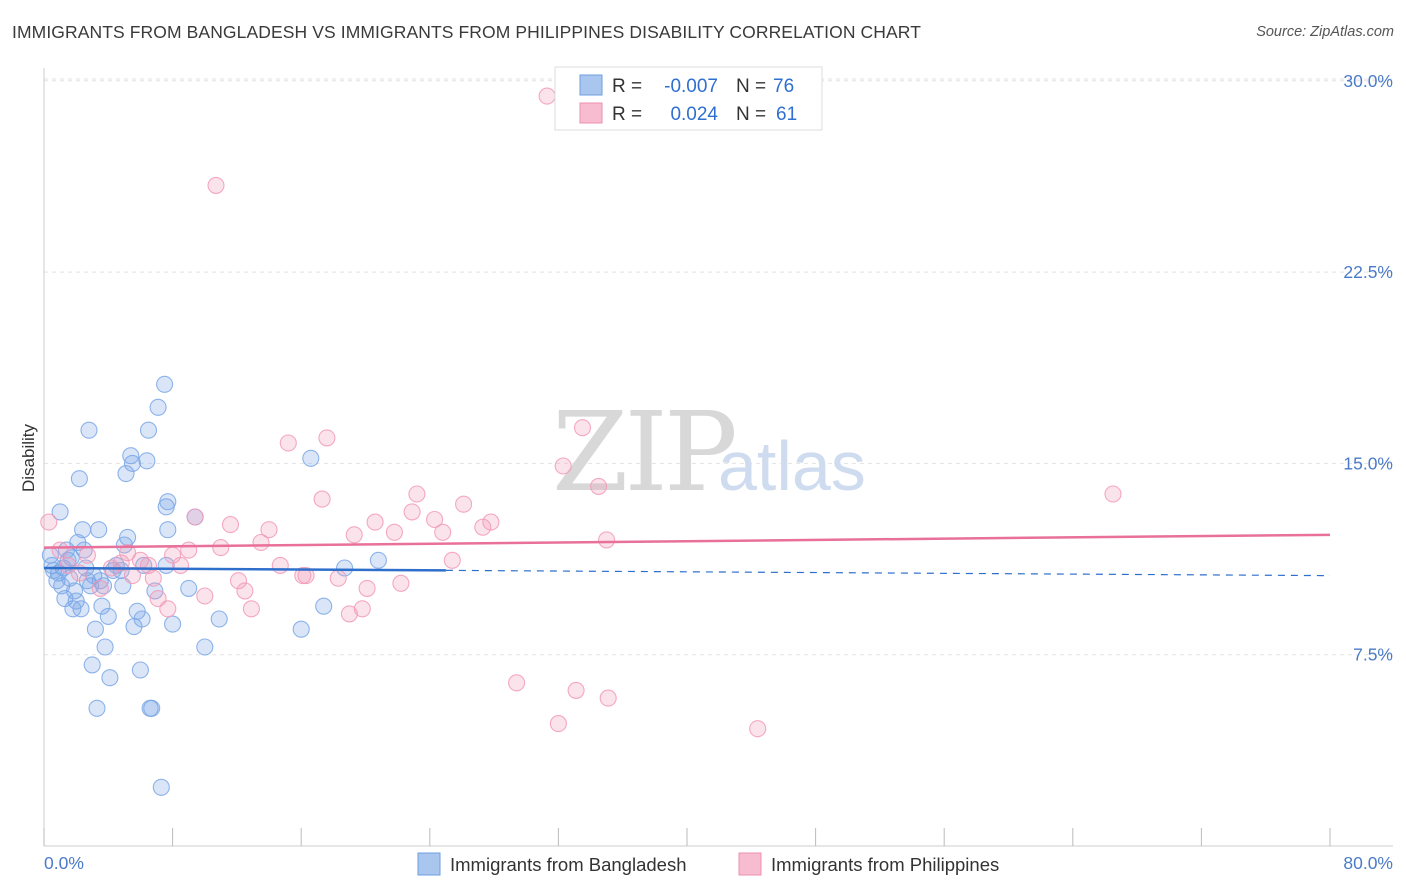 Image resolution: width=1406 pixels, height=892 pixels. Describe the element at coordinates (1368, 368) in the screenshot. I see `y-tick-labels: 7.5% 15.0% 22.5% 30.0%` at that location.